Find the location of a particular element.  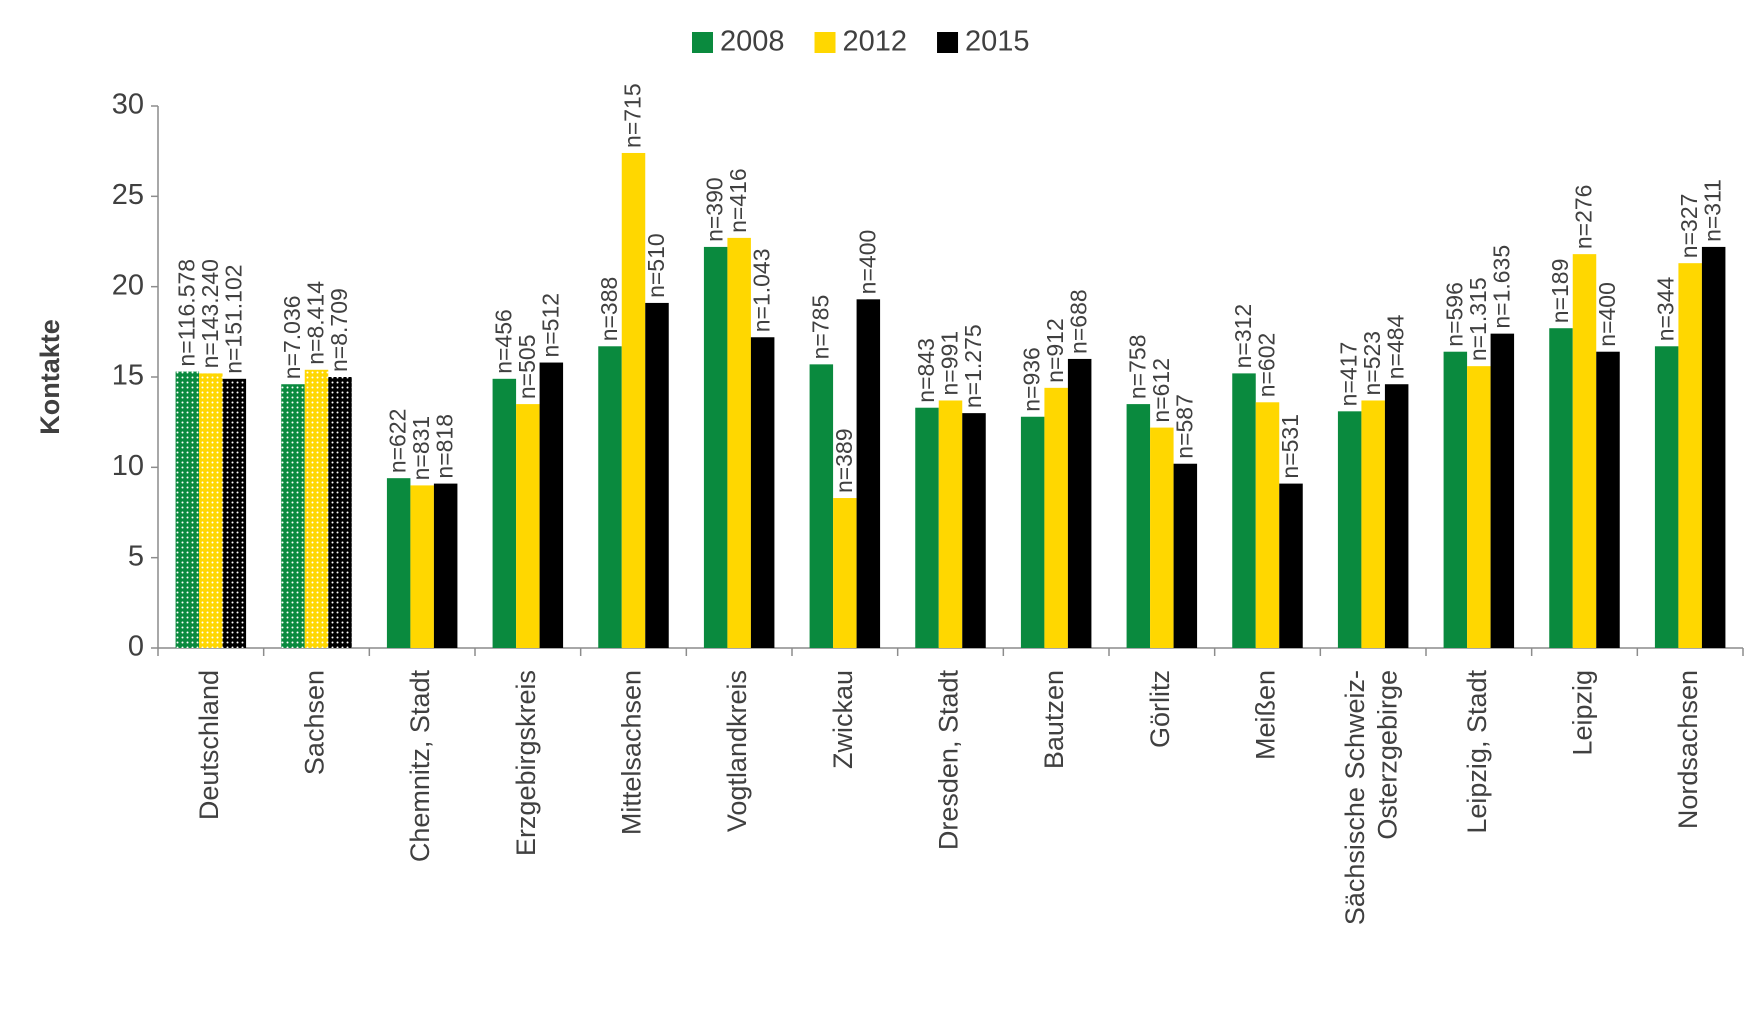

sample-size-label: n=715 is located at coordinates (633, 115).